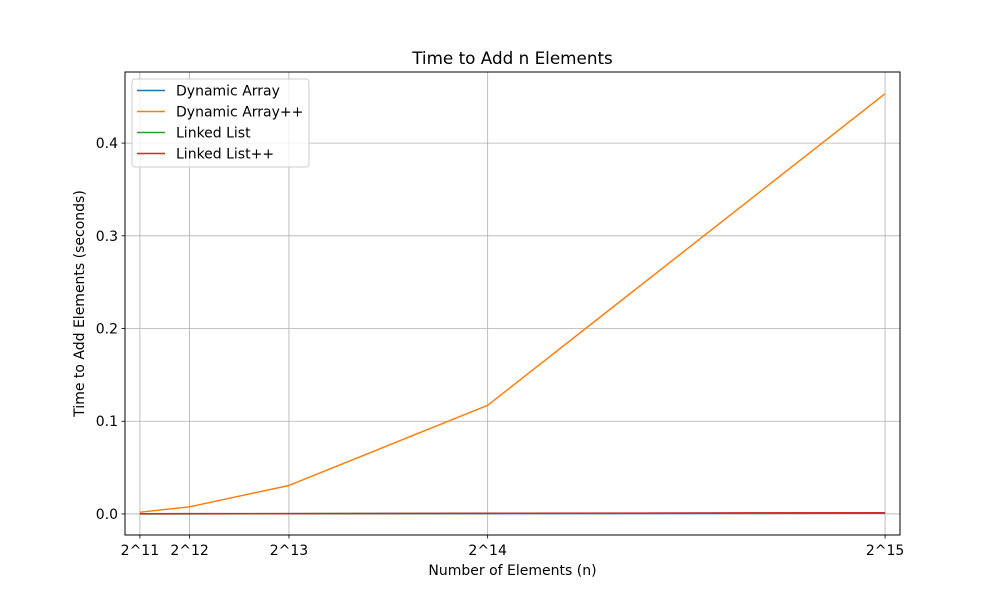  I want to click on x-tick-label: 2^15, so click(885, 551).